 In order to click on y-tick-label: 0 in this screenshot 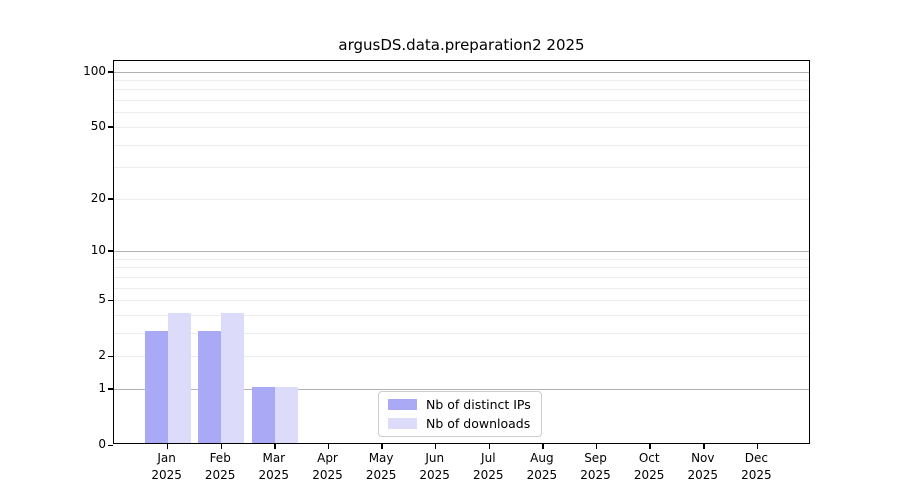, I will do `click(102, 444)`.